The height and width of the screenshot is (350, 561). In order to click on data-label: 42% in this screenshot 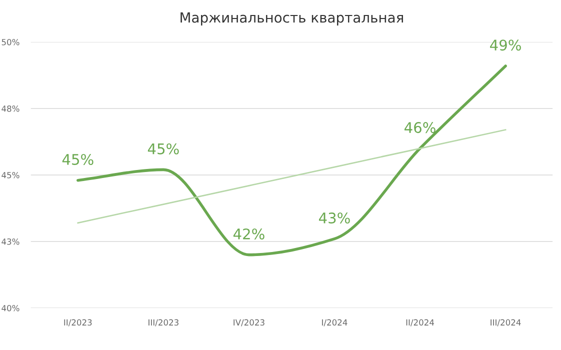, I will do `click(248, 234)`.